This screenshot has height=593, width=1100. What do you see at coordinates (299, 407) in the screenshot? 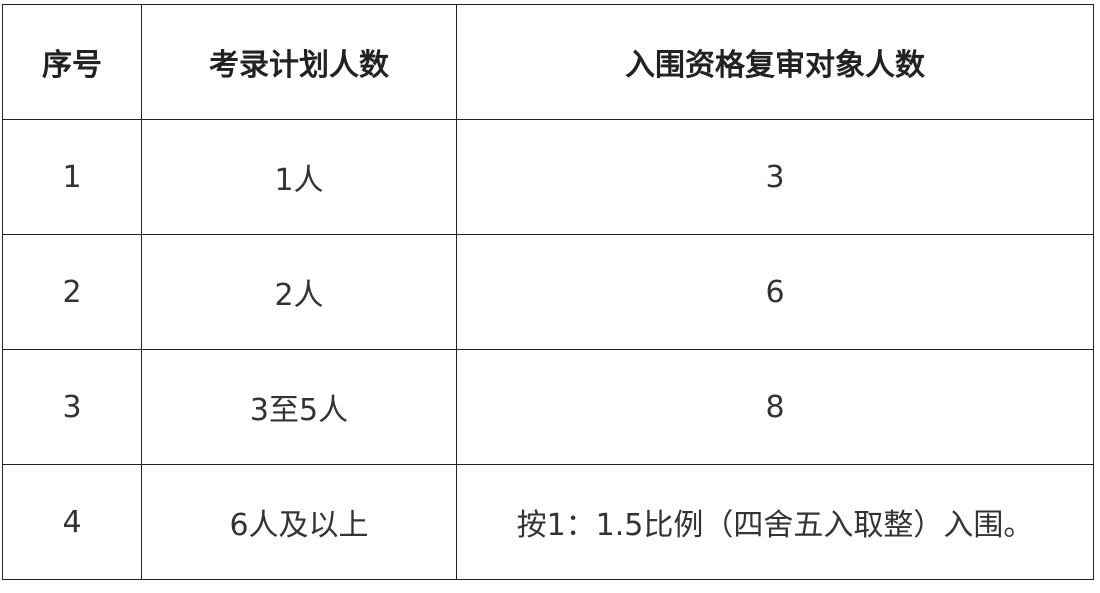
I see `cell-plan-count: 3至5人` at bounding box center [299, 407].